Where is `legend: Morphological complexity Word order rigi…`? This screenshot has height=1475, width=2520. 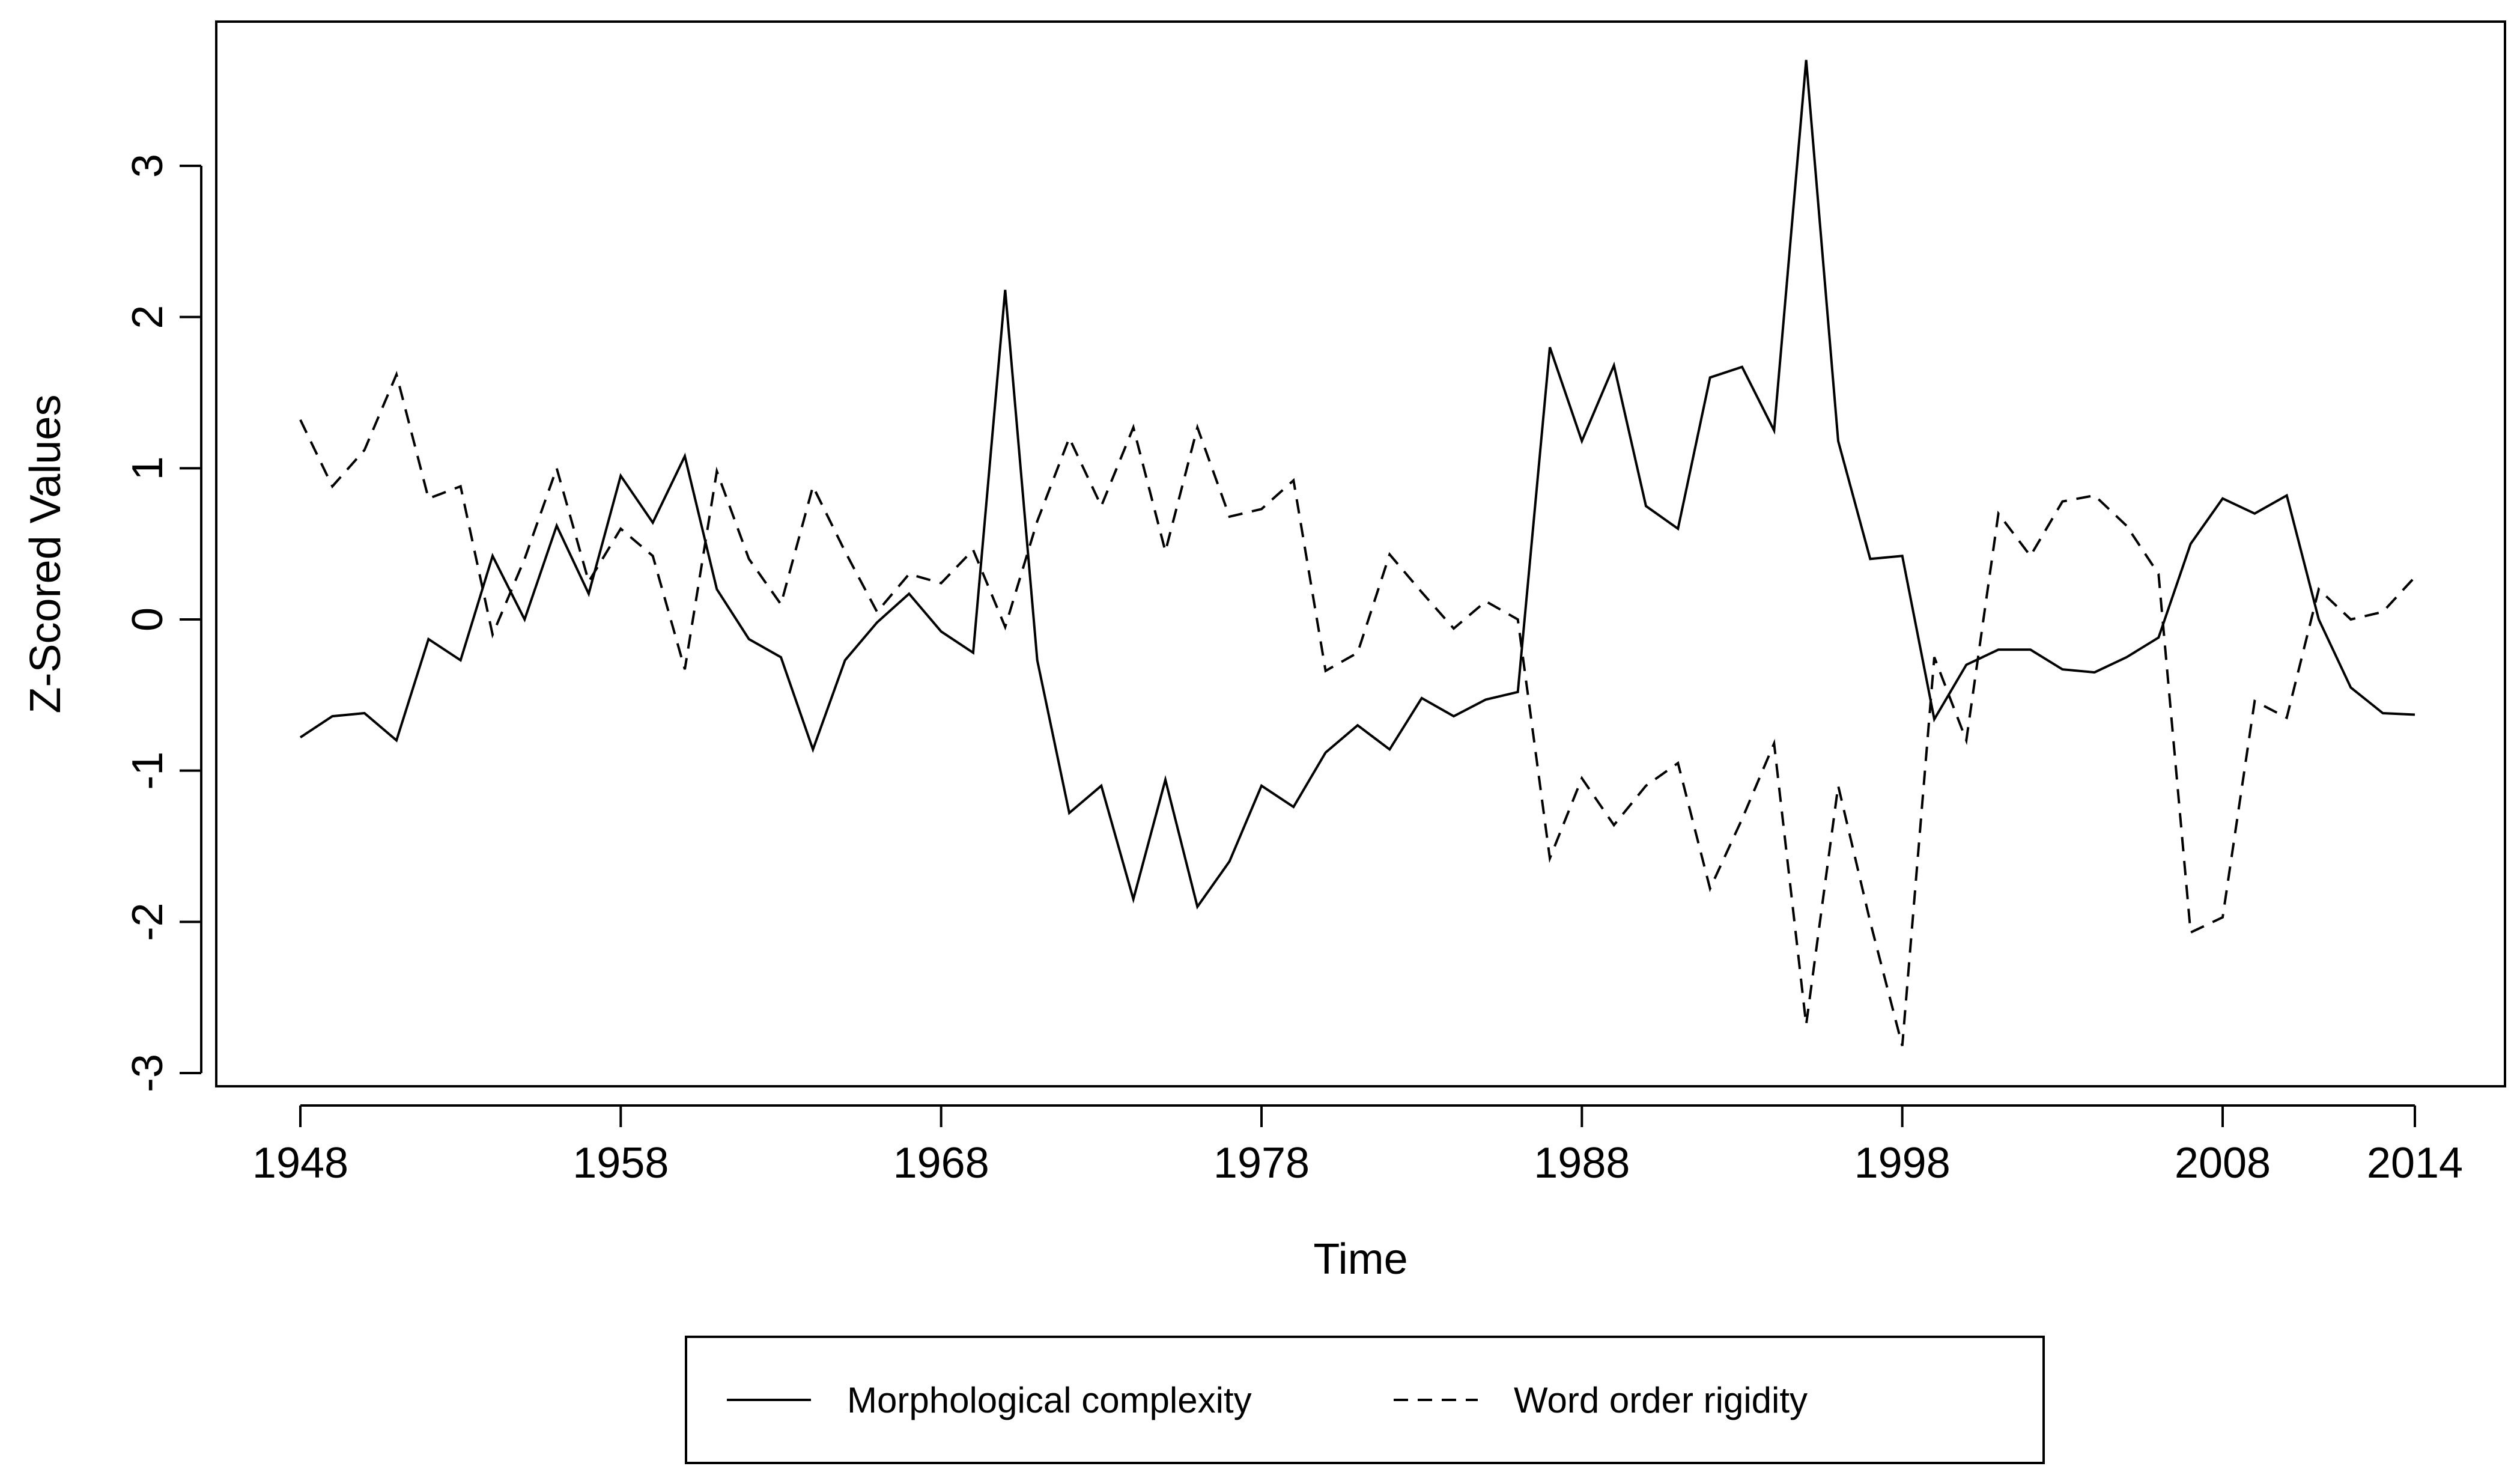 legend: Morphological complexity Word order rigi… is located at coordinates (1365, 1400).